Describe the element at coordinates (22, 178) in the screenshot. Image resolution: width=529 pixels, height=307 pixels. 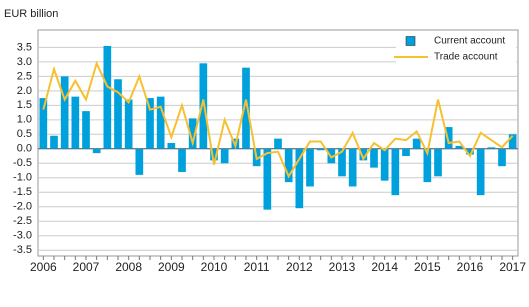
I see `y-tick-label: -1.0` at that location.